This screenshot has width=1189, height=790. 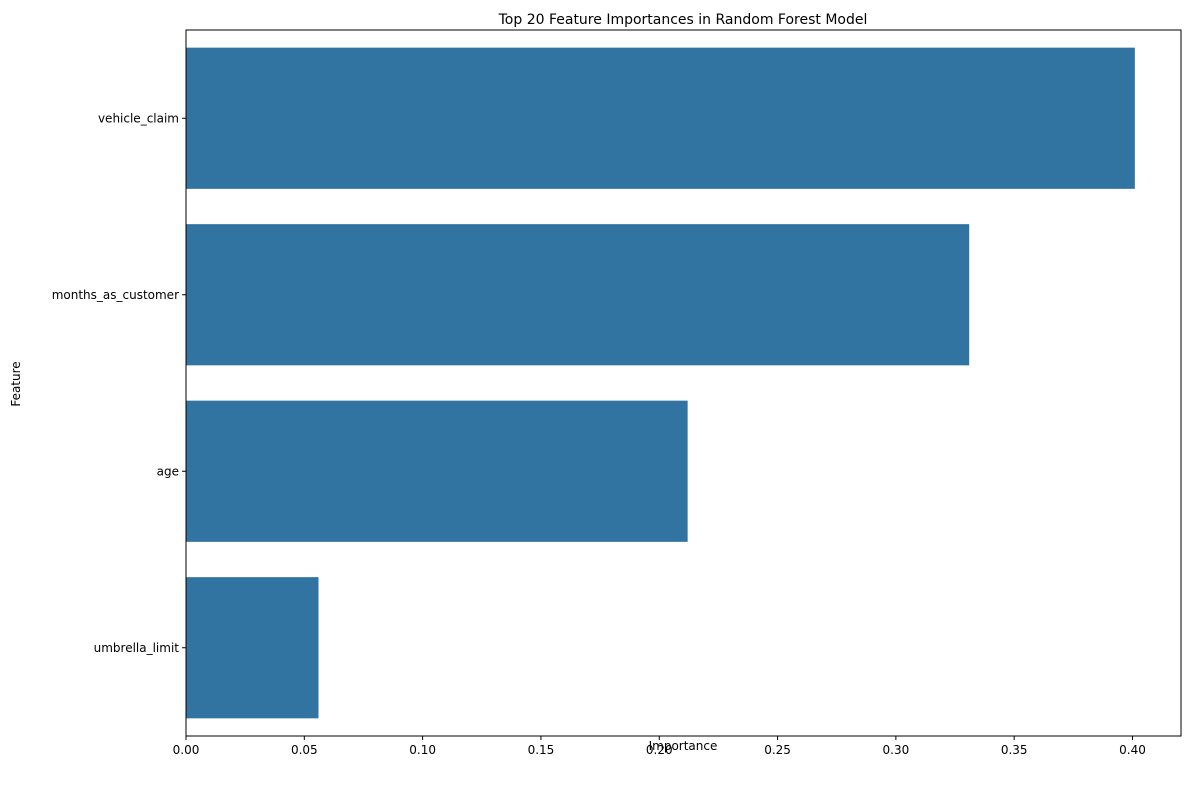 What do you see at coordinates (896, 750) in the screenshot?
I see `x-tick-label: 0.30` at bounding box center [896, 750].